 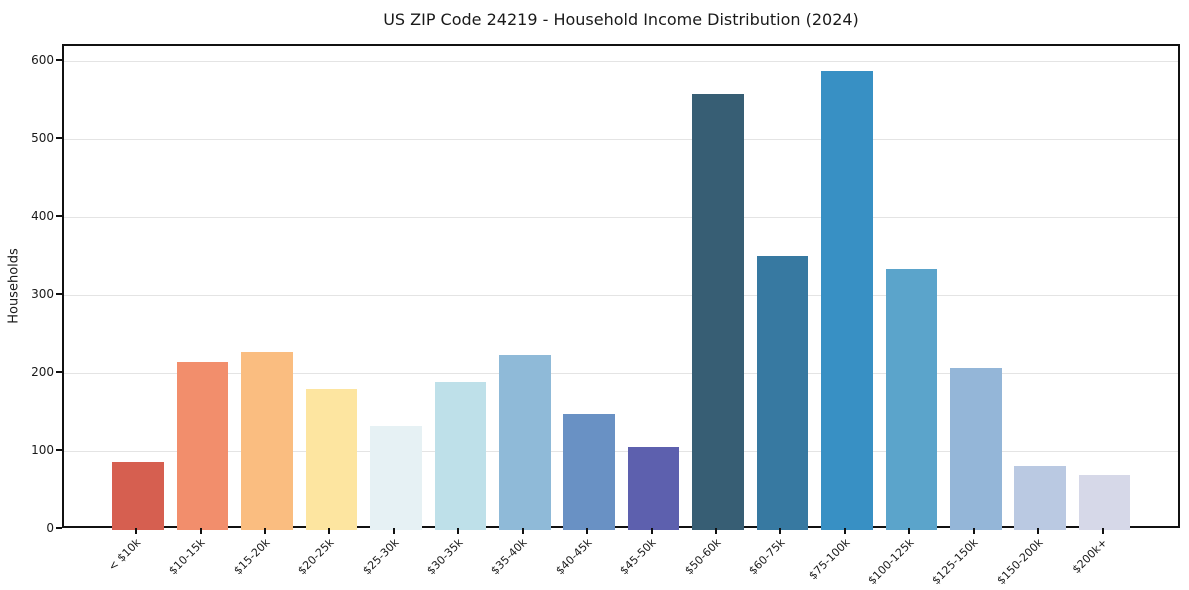 I want to click on bar-< $10k, so click(x=138, y=496).